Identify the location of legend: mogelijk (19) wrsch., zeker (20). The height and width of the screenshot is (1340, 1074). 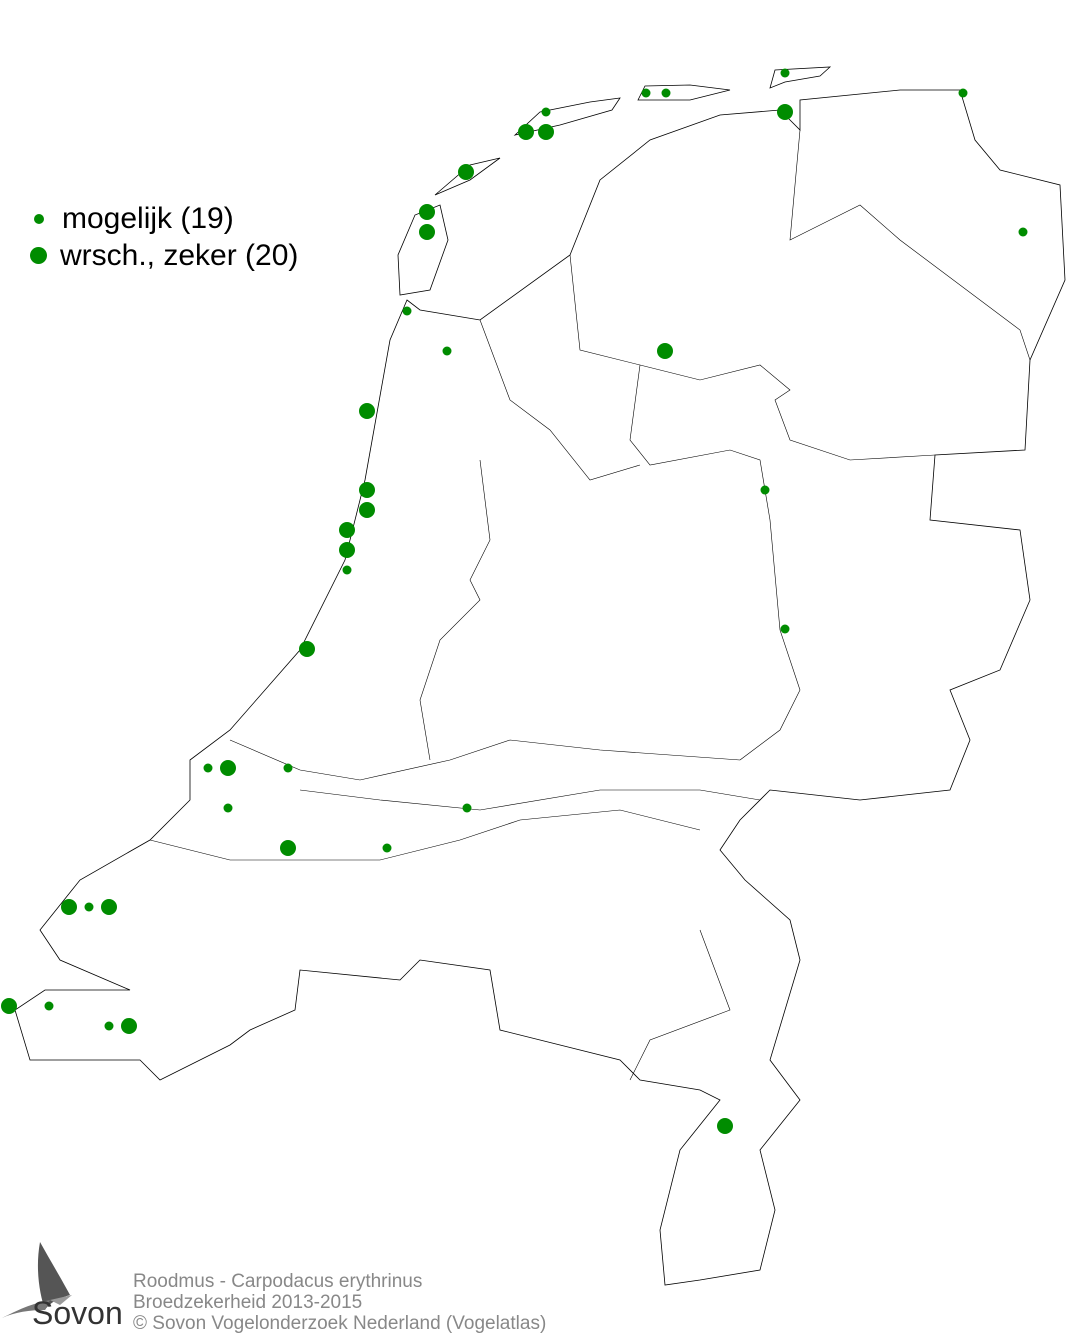
(163, 237).